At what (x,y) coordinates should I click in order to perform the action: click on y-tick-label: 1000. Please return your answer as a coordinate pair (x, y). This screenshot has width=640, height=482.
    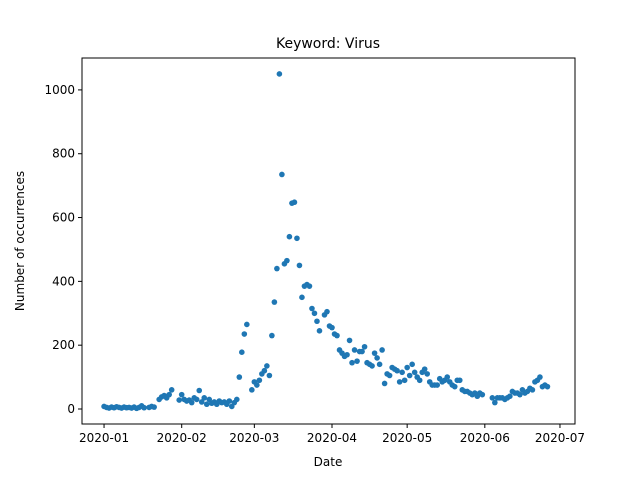
    Looking at the image, I should click on (59, 90).